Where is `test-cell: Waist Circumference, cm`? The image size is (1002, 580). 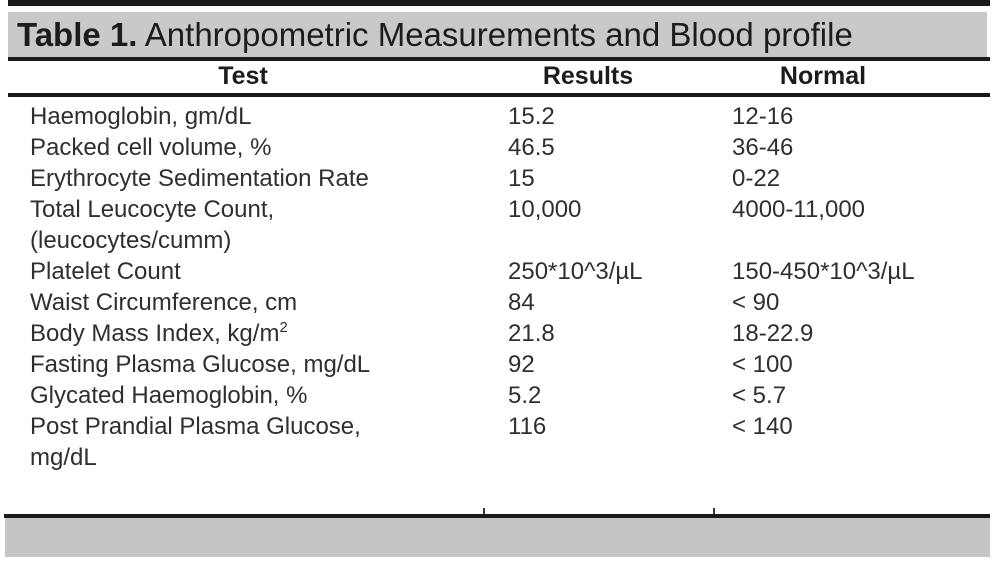
test-cell: Waist Circumference, cm is located at coordinates (164, 302).